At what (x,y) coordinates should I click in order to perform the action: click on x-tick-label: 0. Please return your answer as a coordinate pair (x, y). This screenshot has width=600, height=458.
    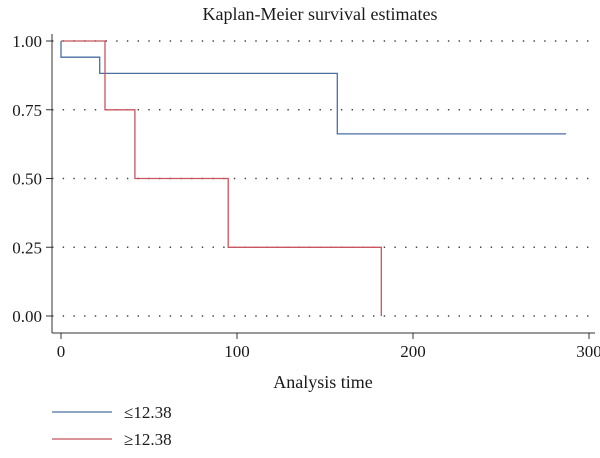
    Looking at the image, I should click on (61, 351).